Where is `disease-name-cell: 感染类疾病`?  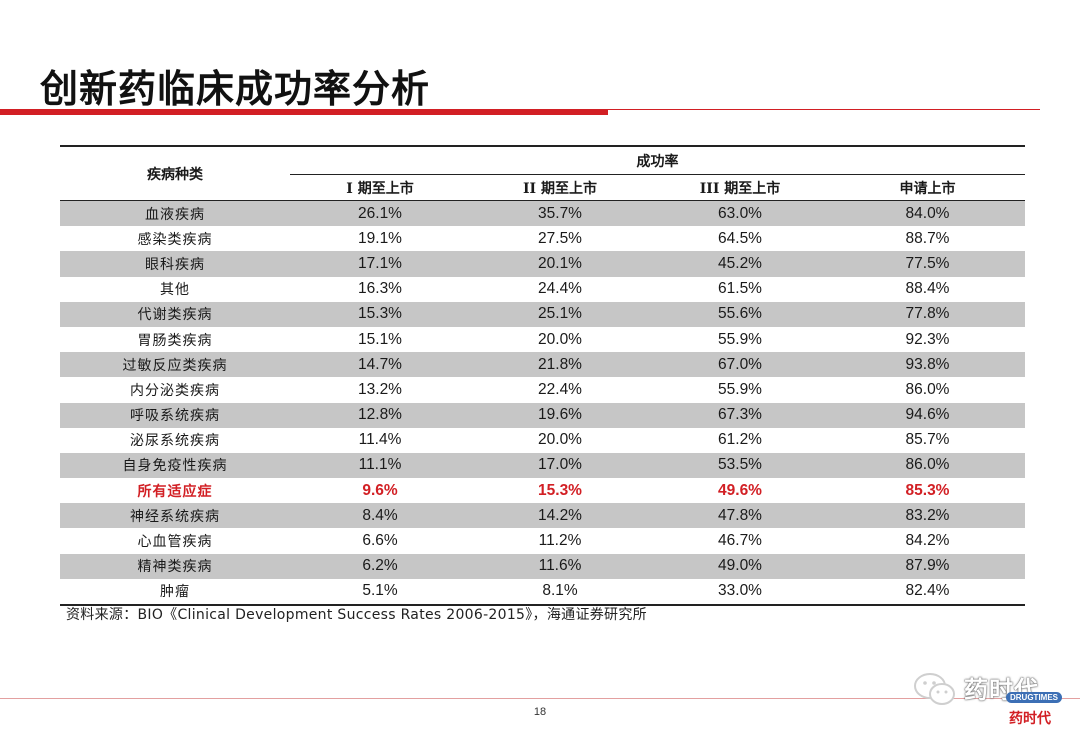
disease-name-cell: 感染类疾病 is located at coordinates (175, 239).